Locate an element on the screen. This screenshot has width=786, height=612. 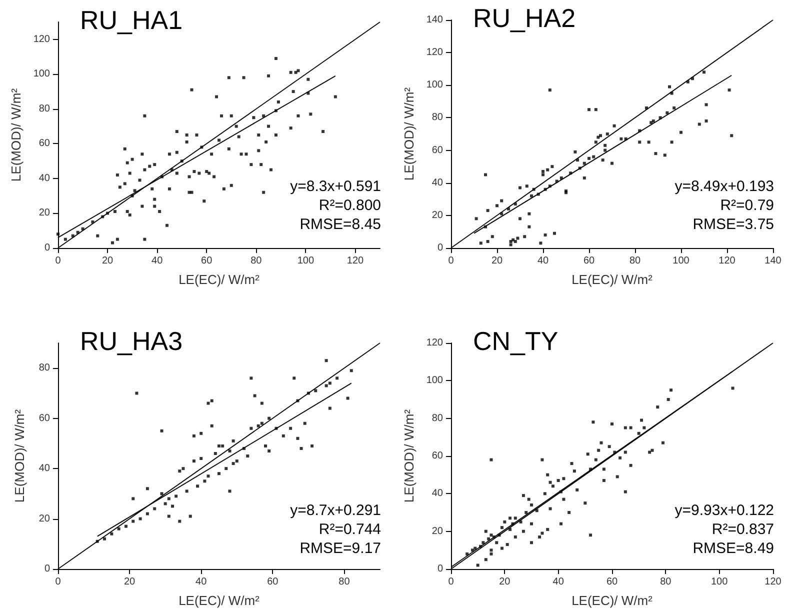
annotation: R²=0.800 is located at coordinates (349, 205).